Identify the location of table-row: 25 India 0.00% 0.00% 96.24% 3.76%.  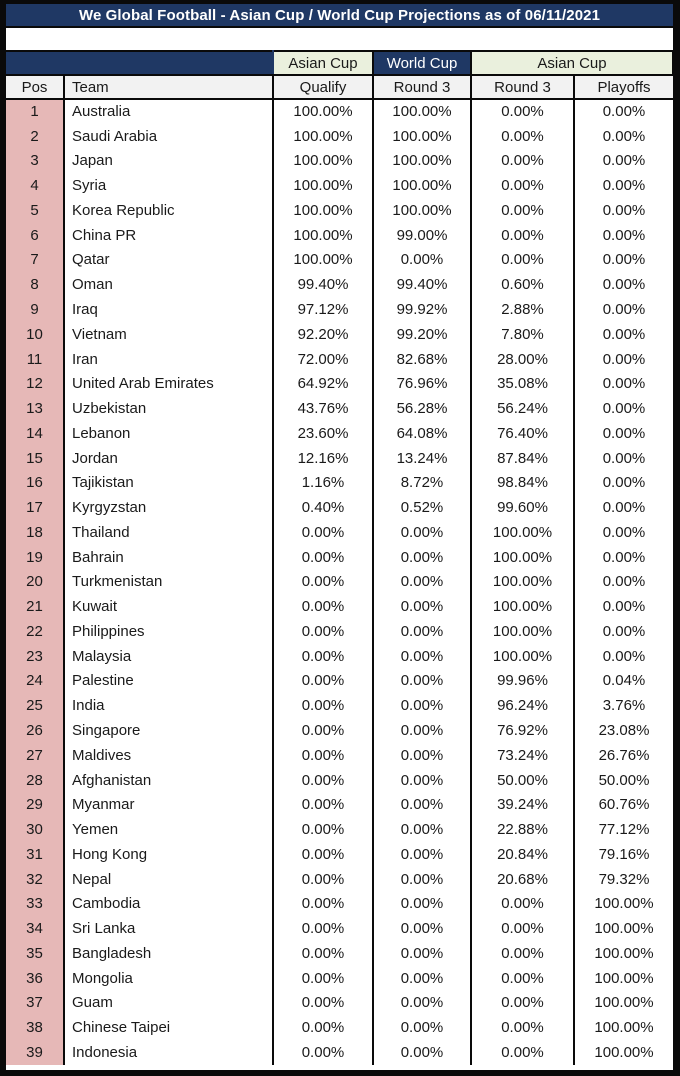
(339, 706).